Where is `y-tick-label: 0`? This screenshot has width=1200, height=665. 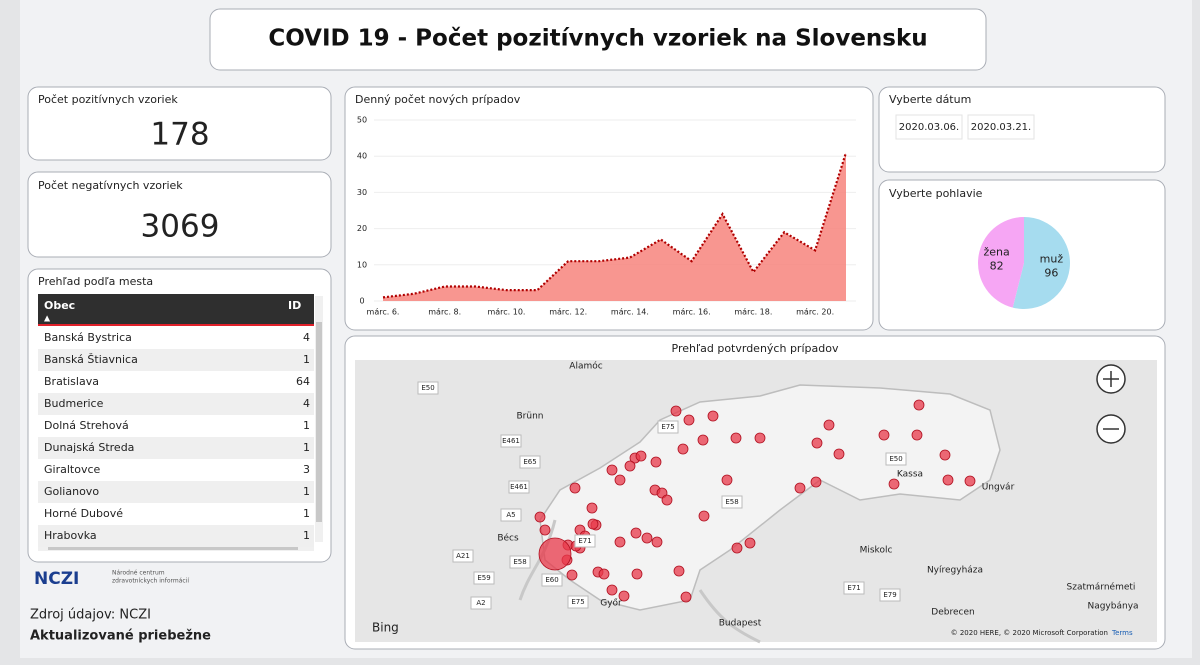
y-tick-label: 0 is located at coordinates (361, 301).